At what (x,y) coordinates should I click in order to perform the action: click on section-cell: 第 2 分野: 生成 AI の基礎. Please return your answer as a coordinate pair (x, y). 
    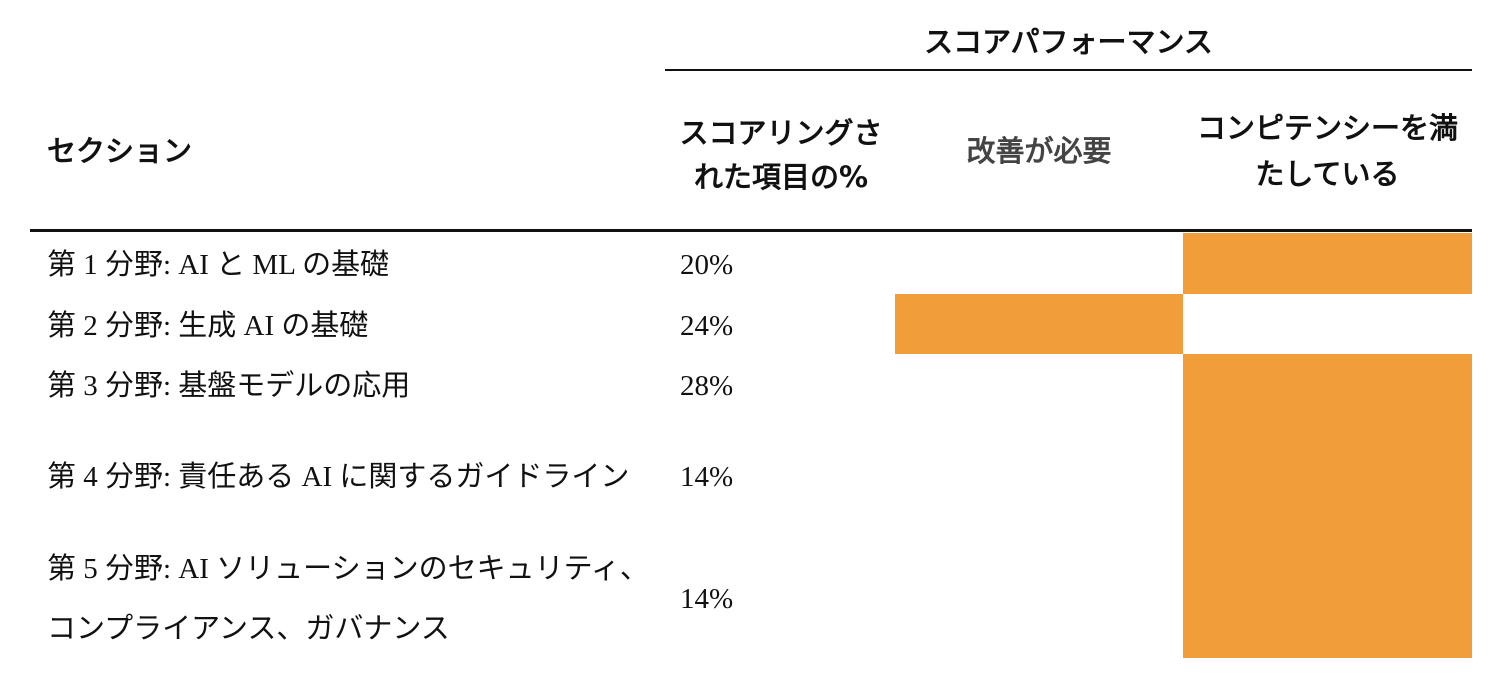
    Looking at the image, I should click on (208, 326).